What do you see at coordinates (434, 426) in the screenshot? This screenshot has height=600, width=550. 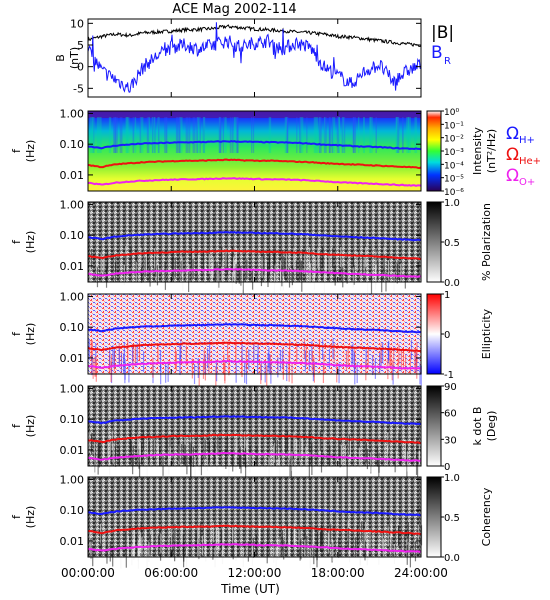 I see `kdotb-colorbar` at bounding box center [434, 426].